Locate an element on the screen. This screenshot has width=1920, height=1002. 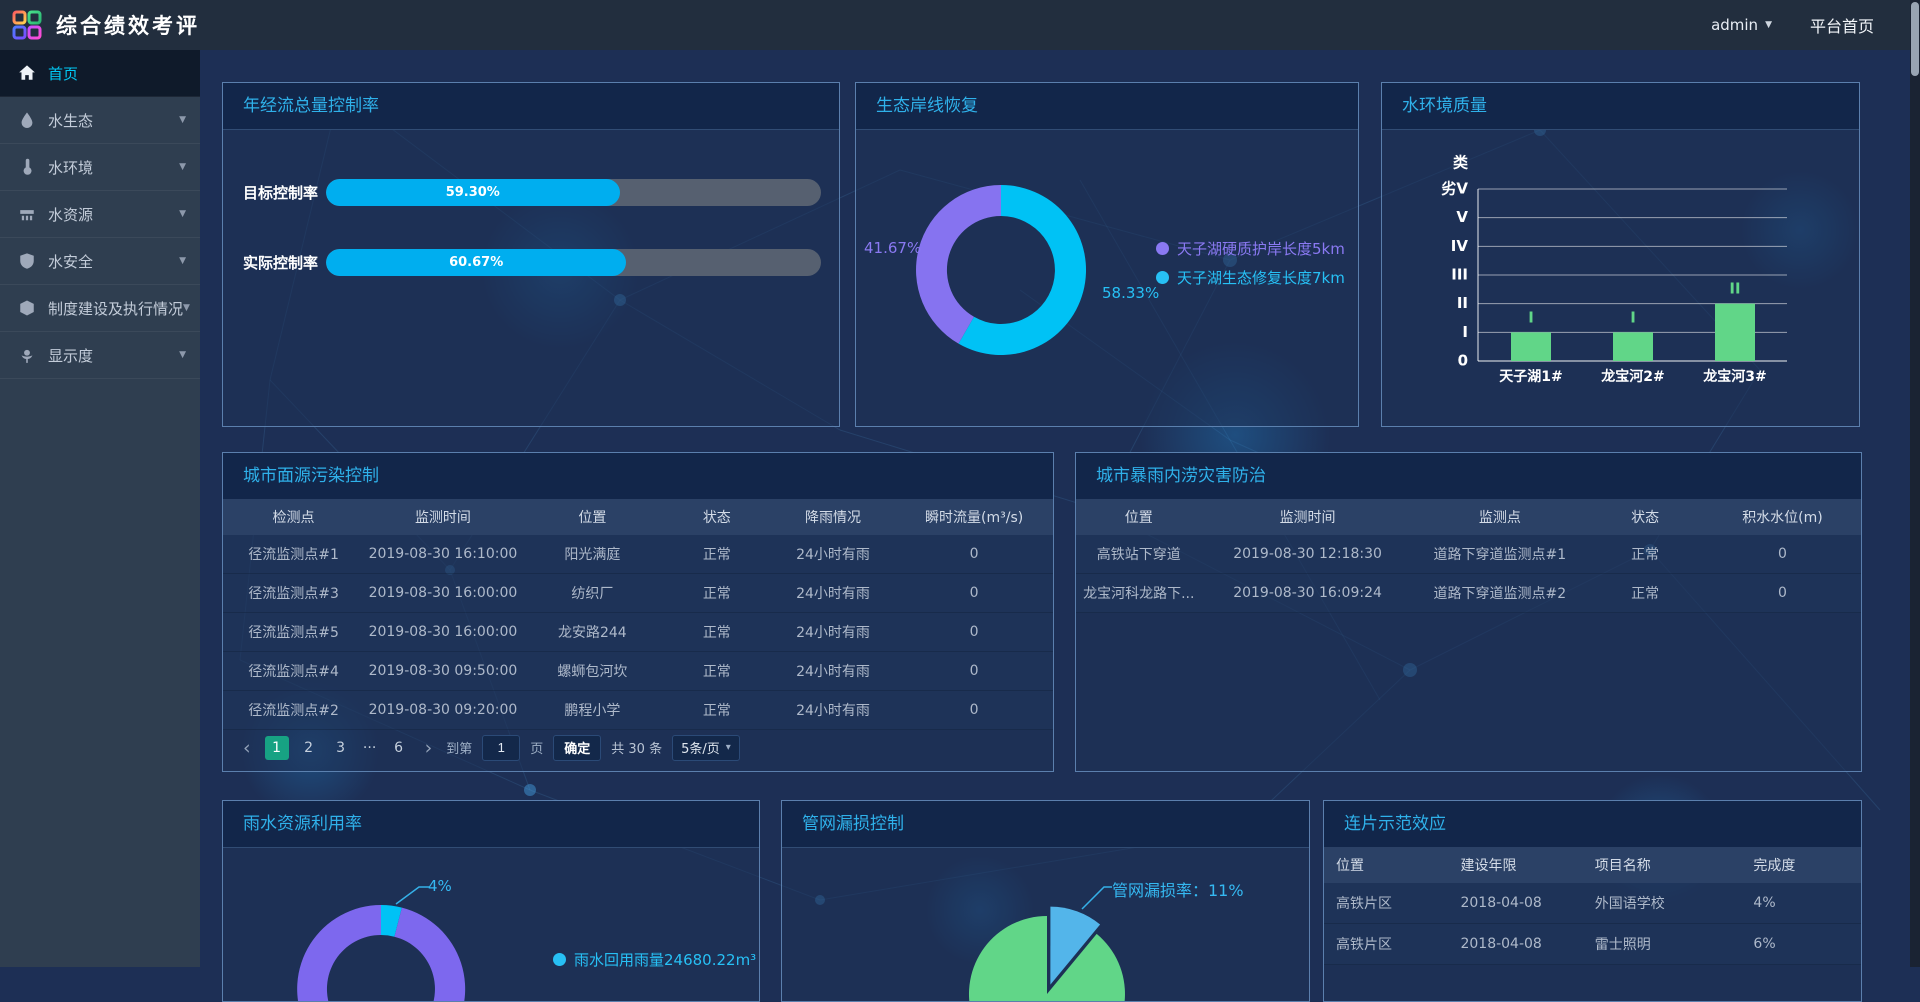
table-cell: 径流监测点#2 is located at coordinates (293, 711).